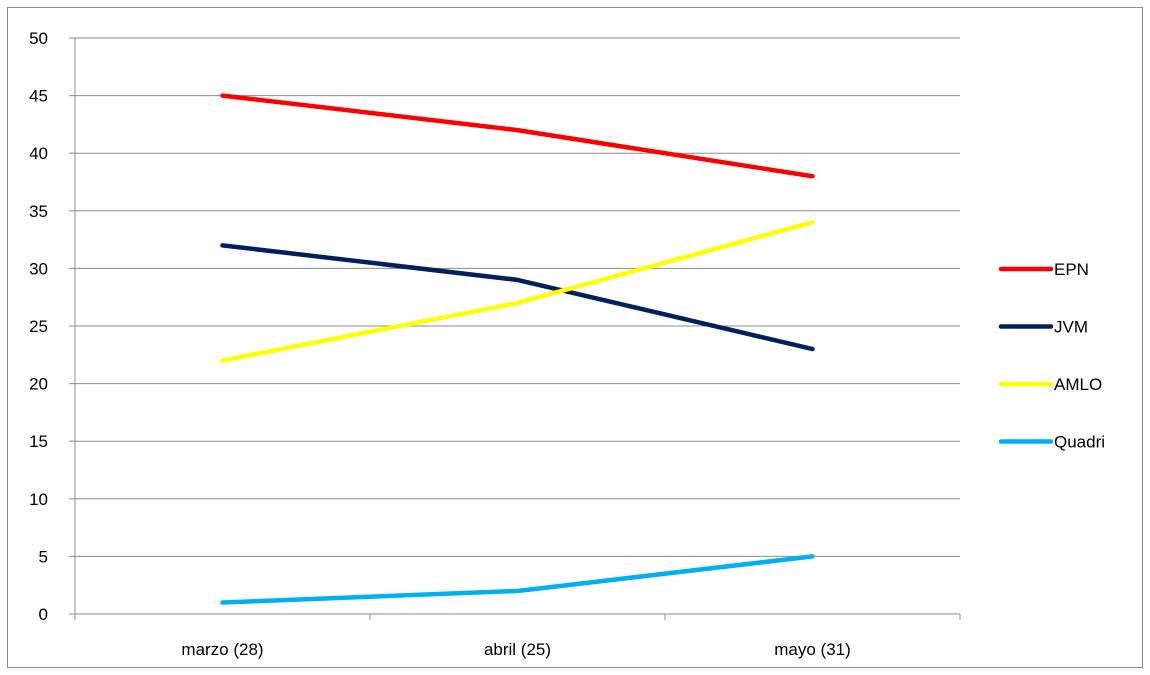 The width and height of the screenshot is (1150, 675). What do you see at coordinates (1071, 327) in the screenshot?
I see `legend-label: JVM` at bounding box center [1071, 327].